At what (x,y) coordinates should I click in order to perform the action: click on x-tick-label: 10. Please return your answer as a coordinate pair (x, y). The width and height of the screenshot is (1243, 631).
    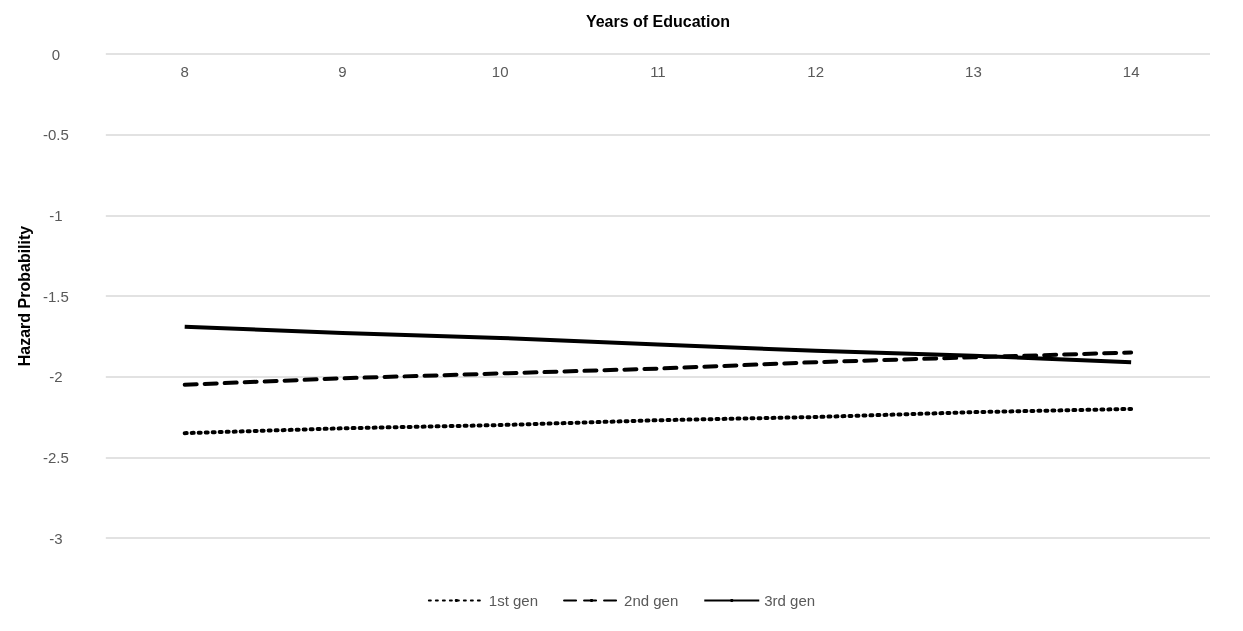
    Looking at the image, I should click on (500, 71).